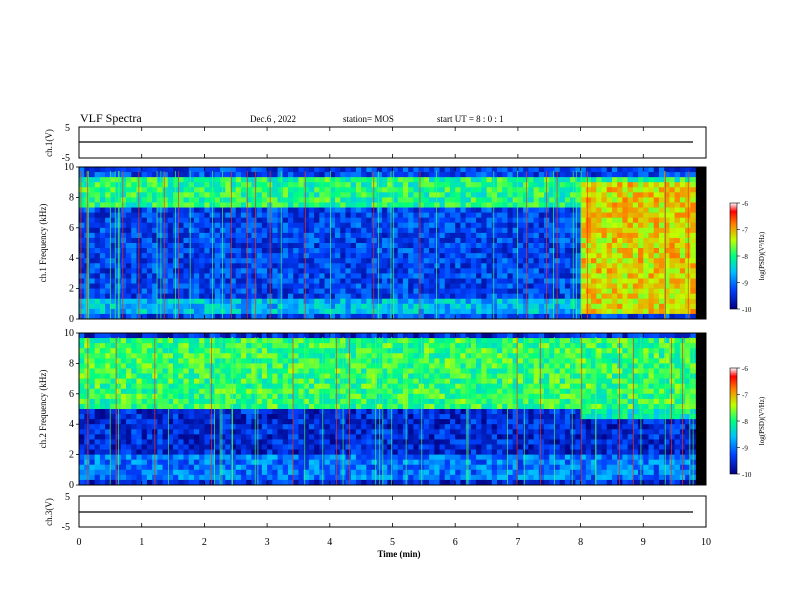 The width and height of the screenshot is (792, 612). I want to click on ch1-colorbar-ticks: -6-7-8-9-10, so click(744, 257).